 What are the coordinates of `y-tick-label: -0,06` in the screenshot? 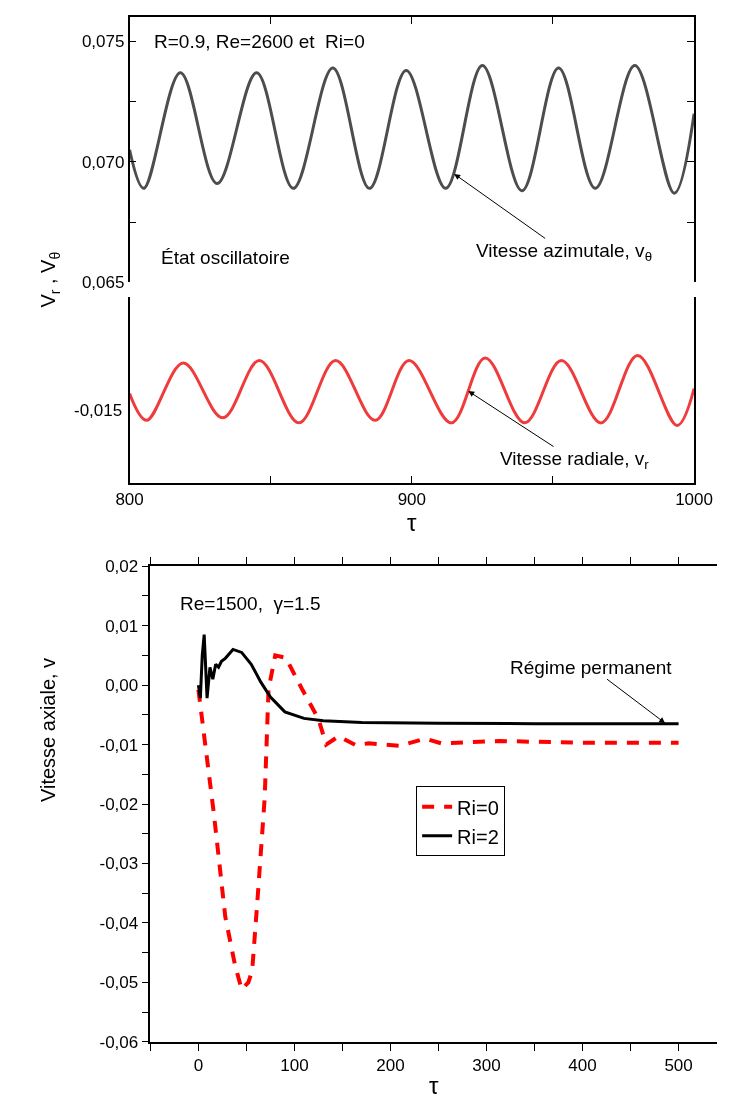 It's located at (119, 1042).